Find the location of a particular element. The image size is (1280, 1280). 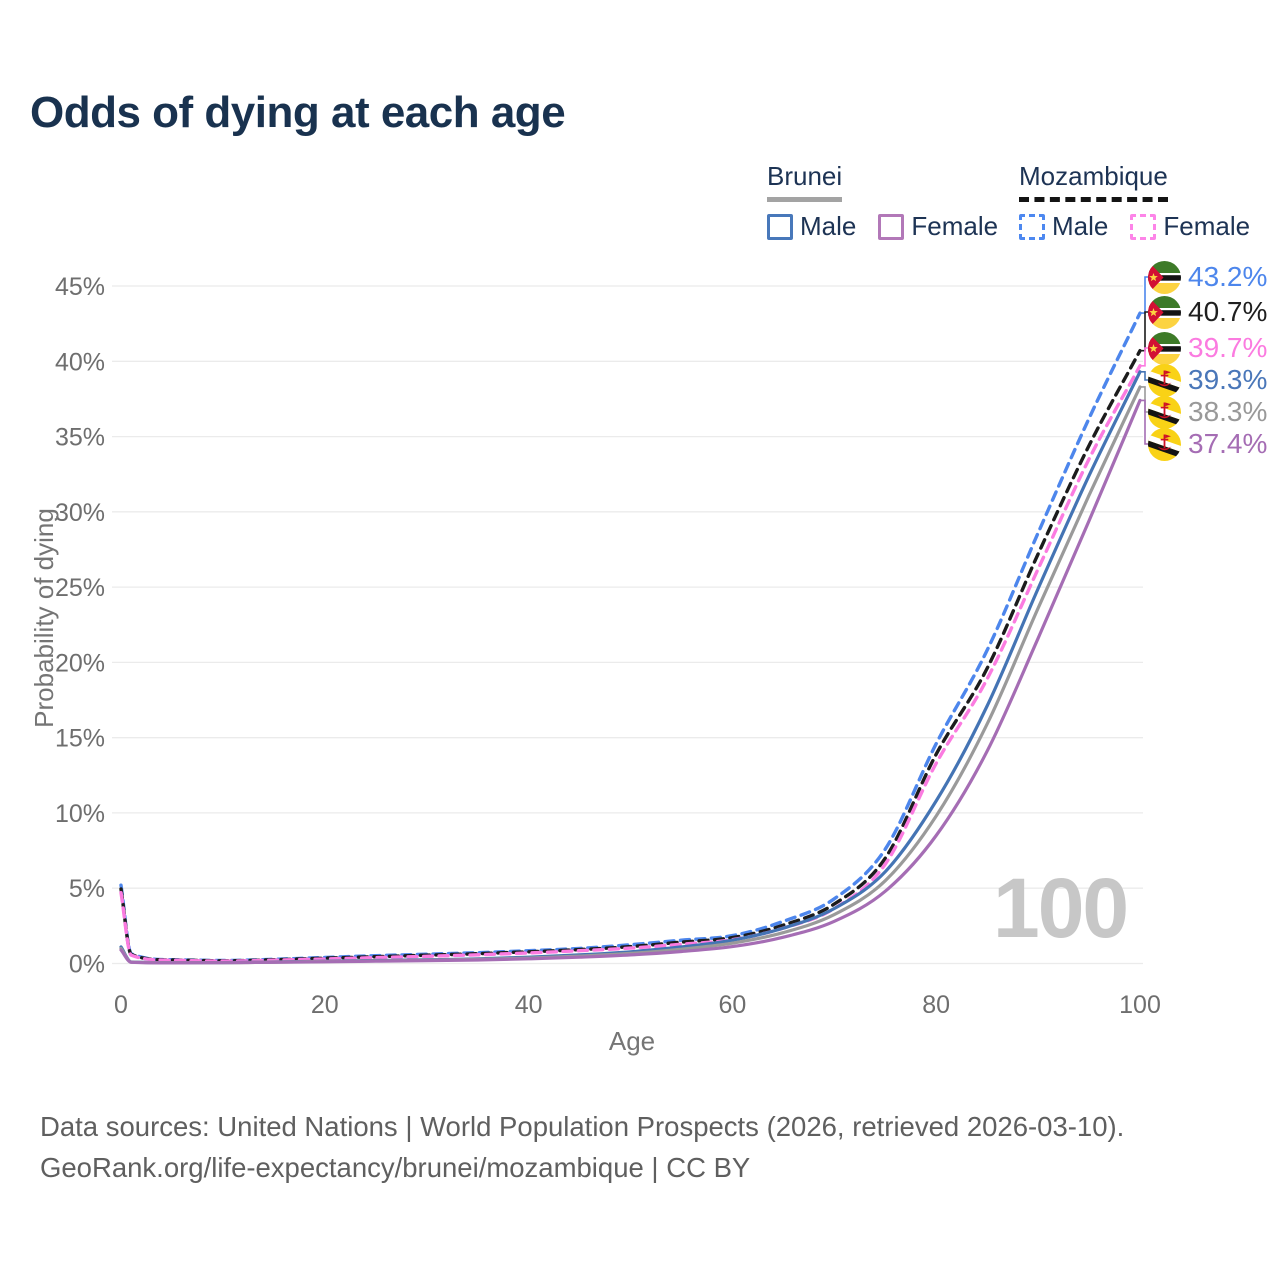

end-label-row: 39.3% is located at coordinates (1207, 380).